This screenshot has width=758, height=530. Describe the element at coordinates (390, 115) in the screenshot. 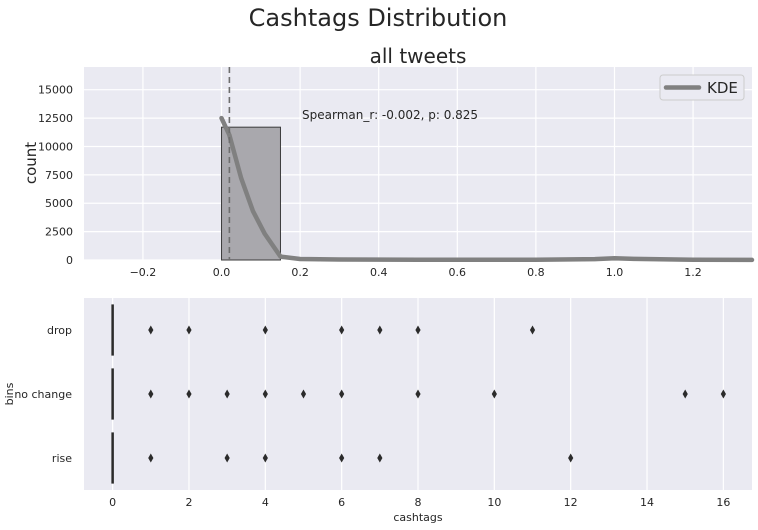

I see `spearman-annotation: Spearman_r: -0.002, p: 0.825` at that location.